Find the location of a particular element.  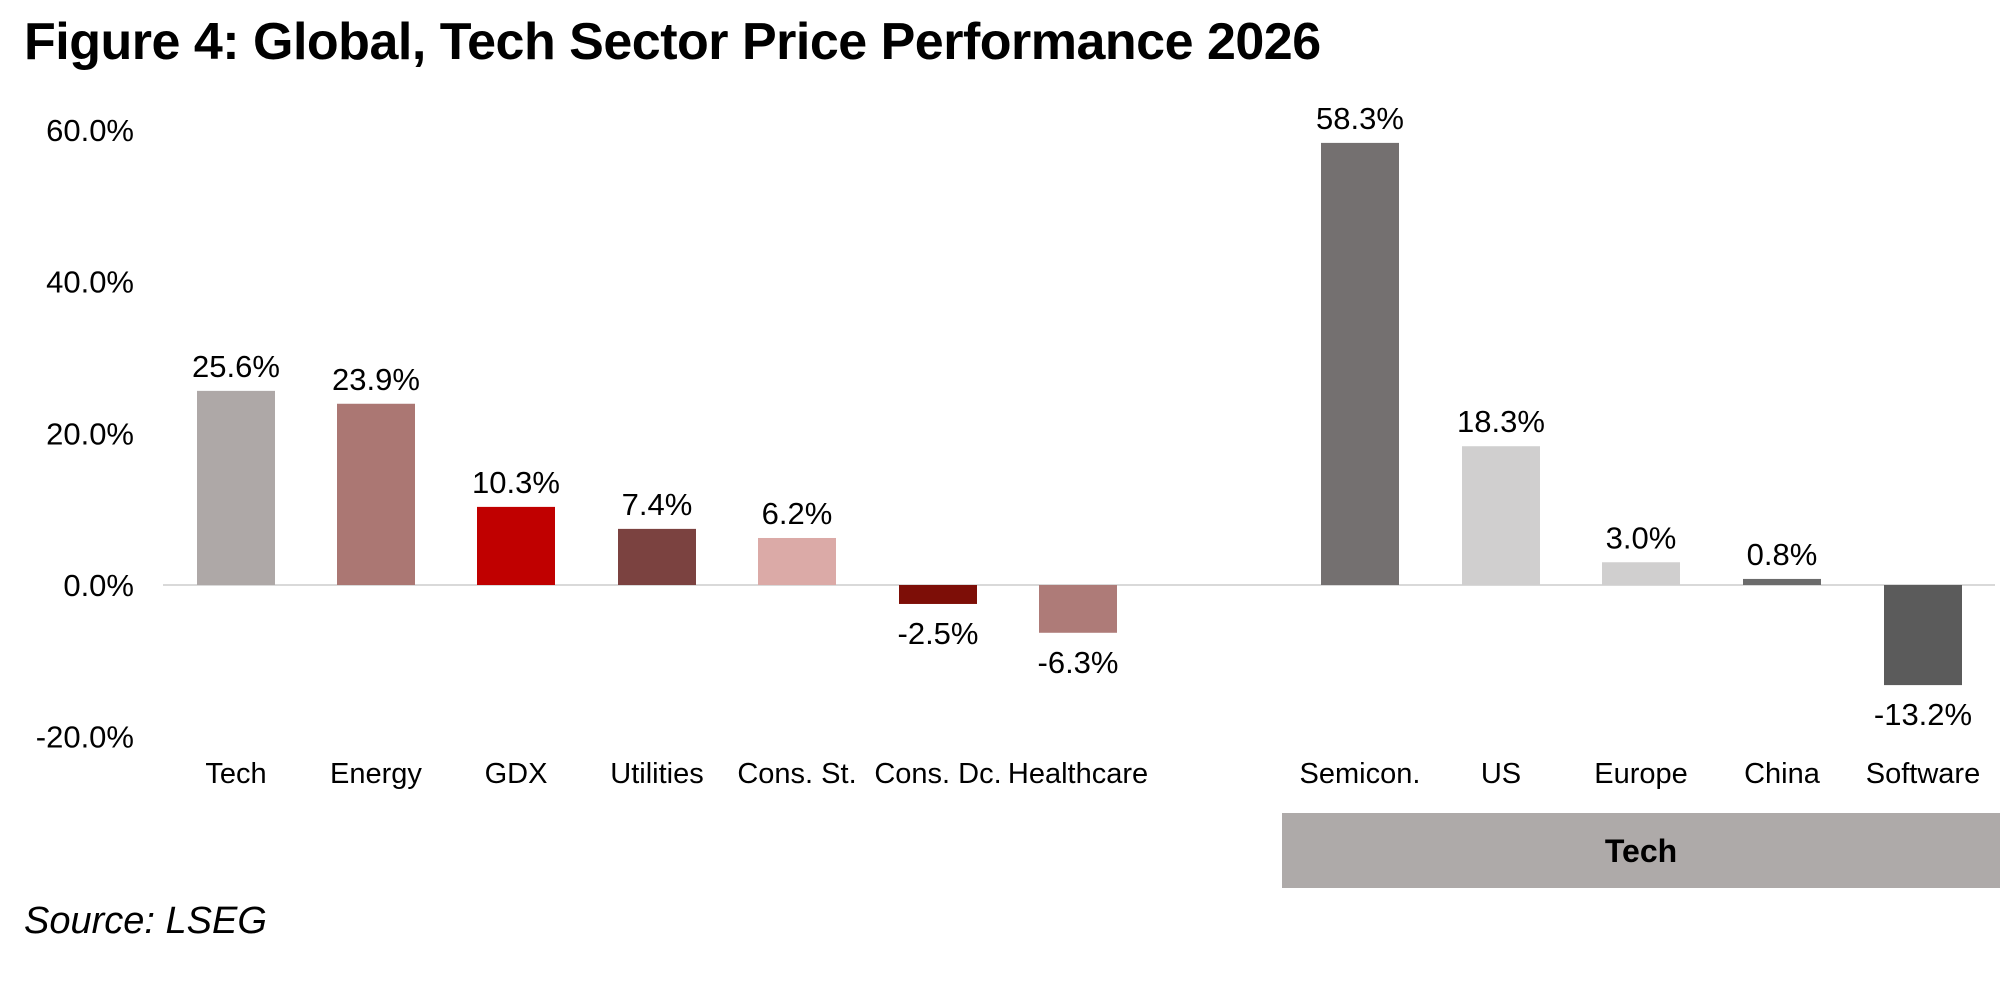

data-label: -2.5% is located at coordinates (938, 633).